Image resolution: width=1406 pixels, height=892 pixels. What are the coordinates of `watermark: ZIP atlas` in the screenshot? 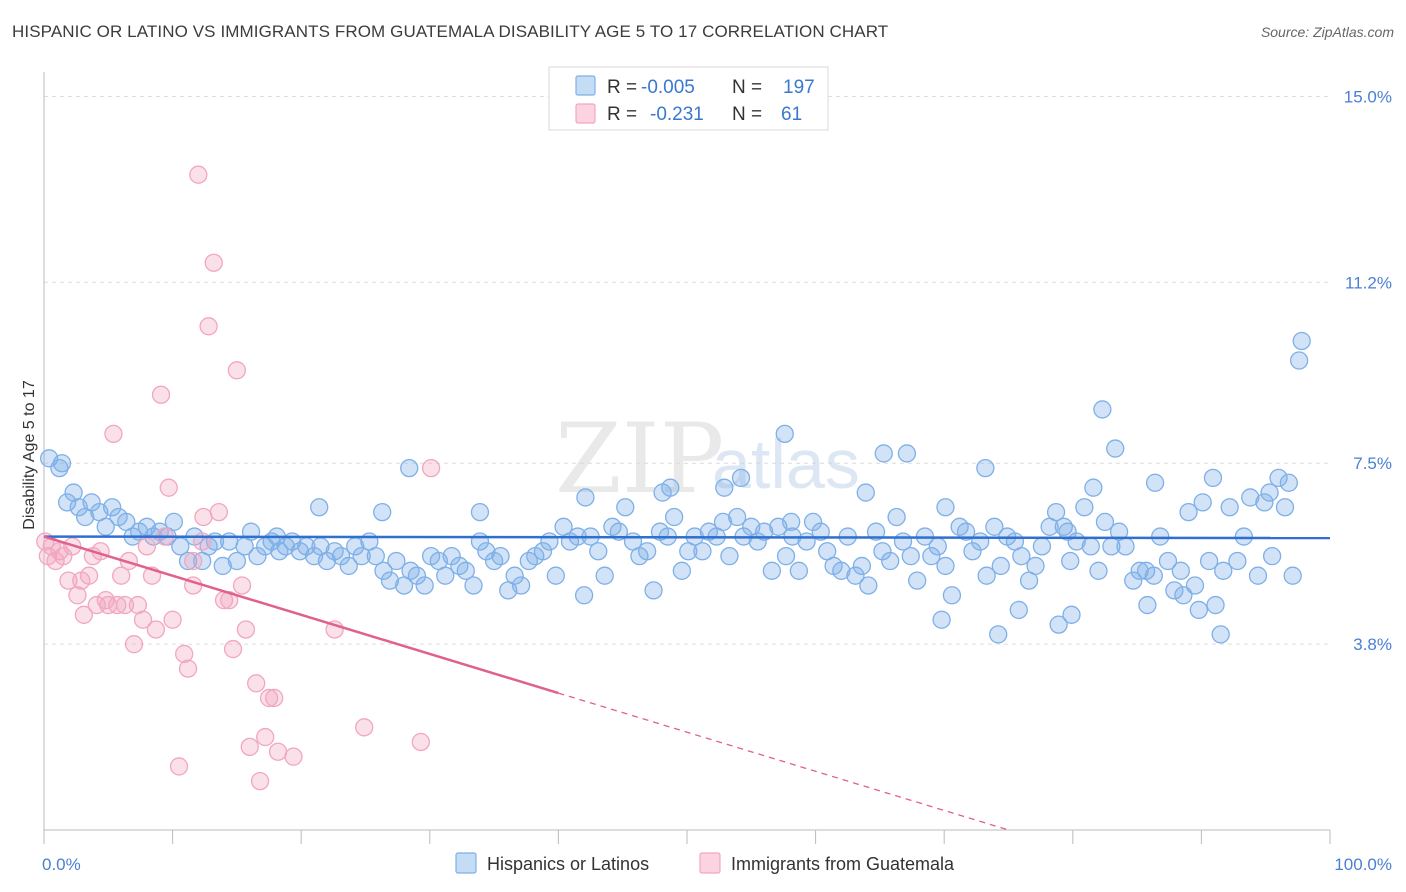 It's located at (707, 459).